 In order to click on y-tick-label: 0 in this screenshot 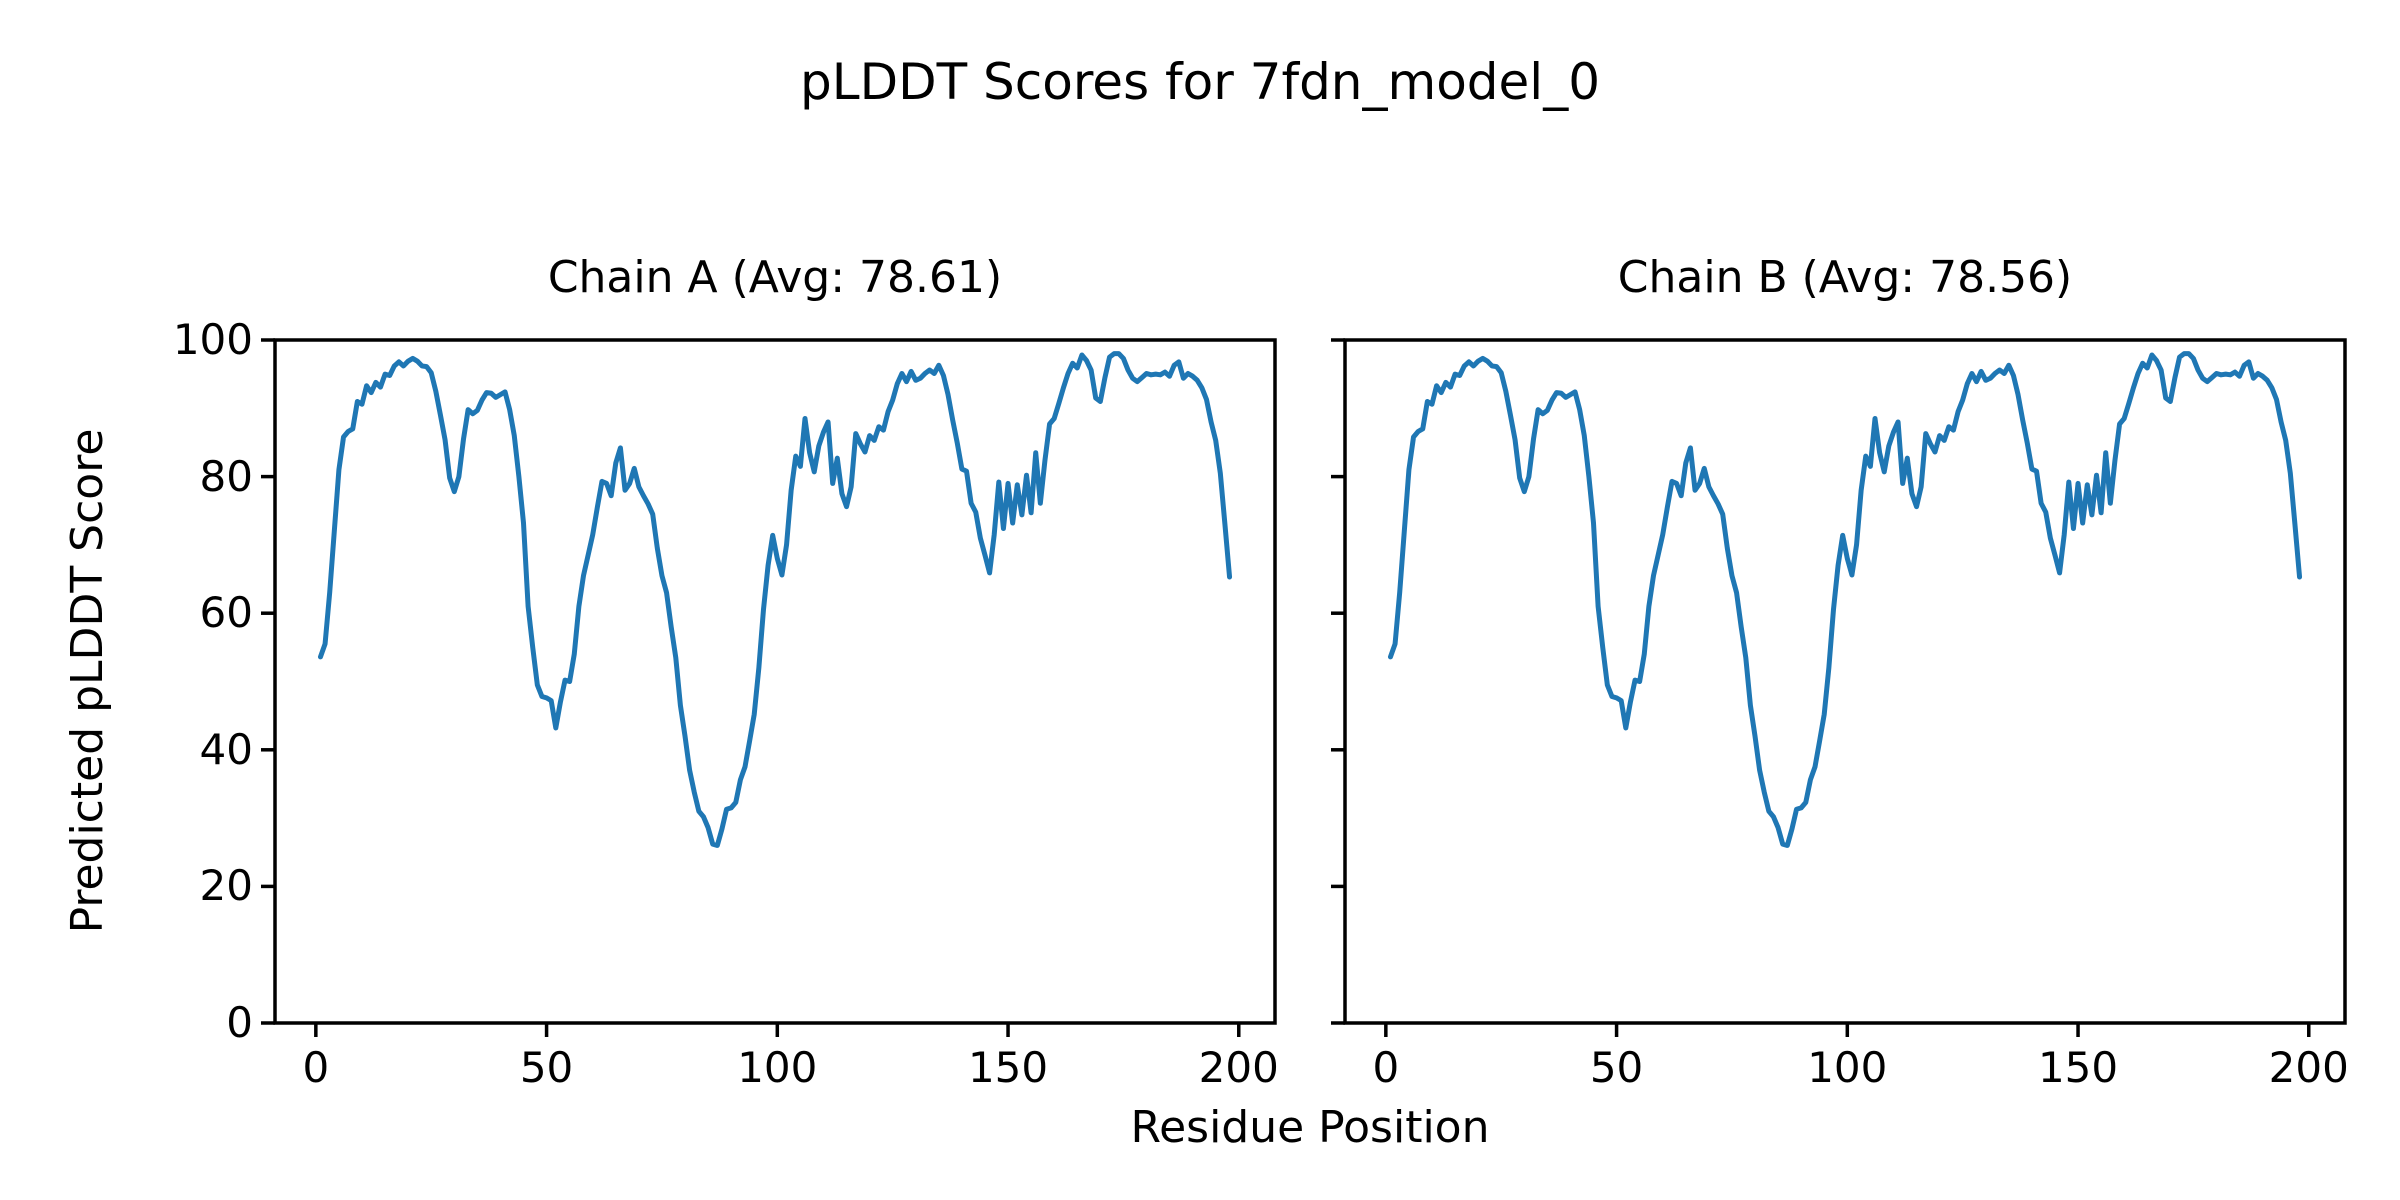, I will do `click(239, 1022)`.